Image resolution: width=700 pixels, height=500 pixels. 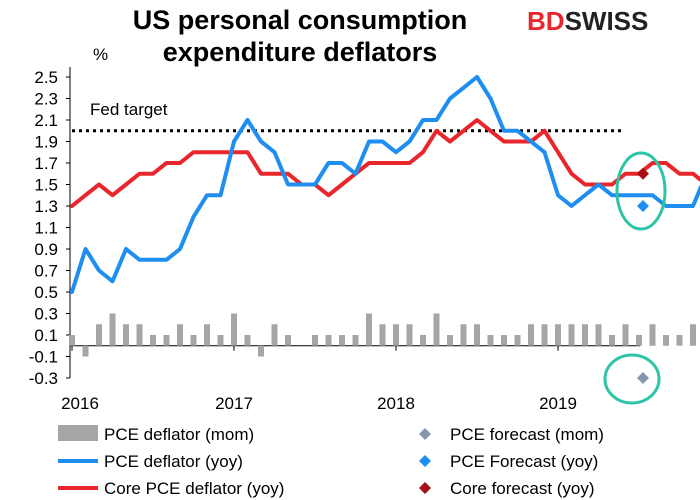 I want to click on legend-swatch-mom, so click(x=78, y=433).